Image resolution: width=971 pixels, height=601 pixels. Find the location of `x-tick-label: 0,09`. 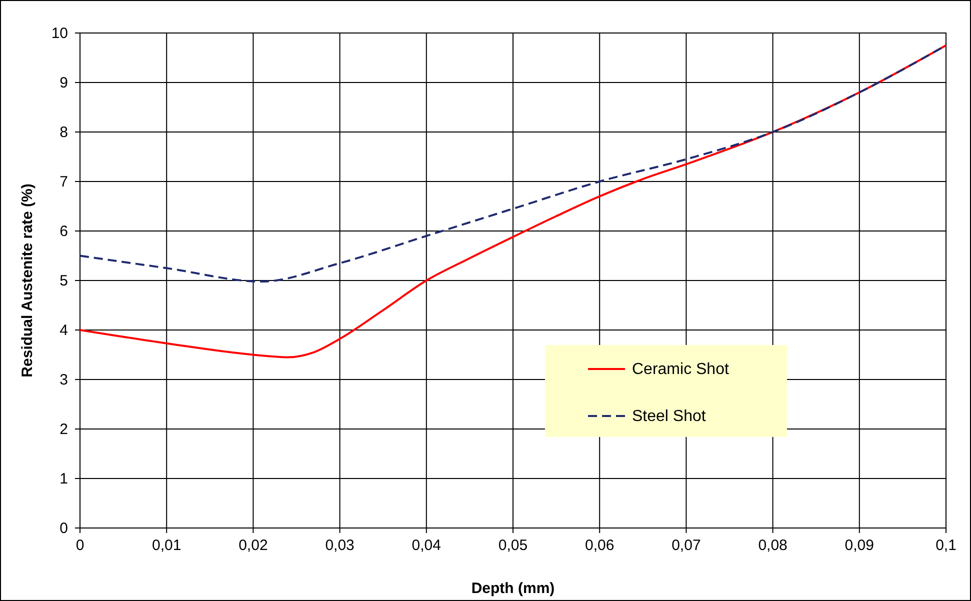

x-tick-label: 0,09 is located at coordinates (859, 545).